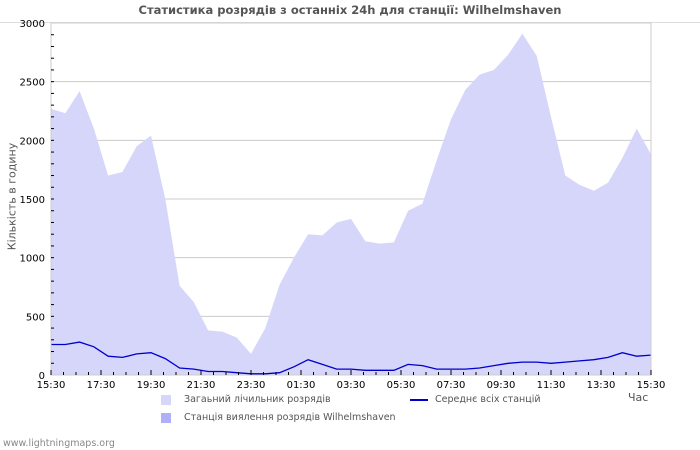 Image resolution: width=700 pixels, height=450 pixels. I want to click on legend-label-station: Станція виялення розрядів Wilhelmshaven, so click(290, 417).